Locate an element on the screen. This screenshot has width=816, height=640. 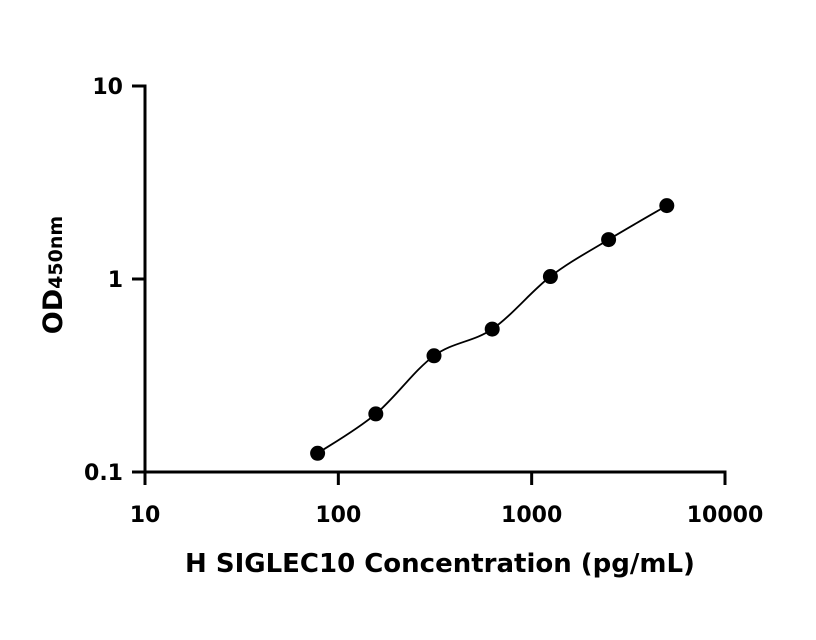
y-ticks-group: 0.1 1 10 is located at coordinates (114, 280).